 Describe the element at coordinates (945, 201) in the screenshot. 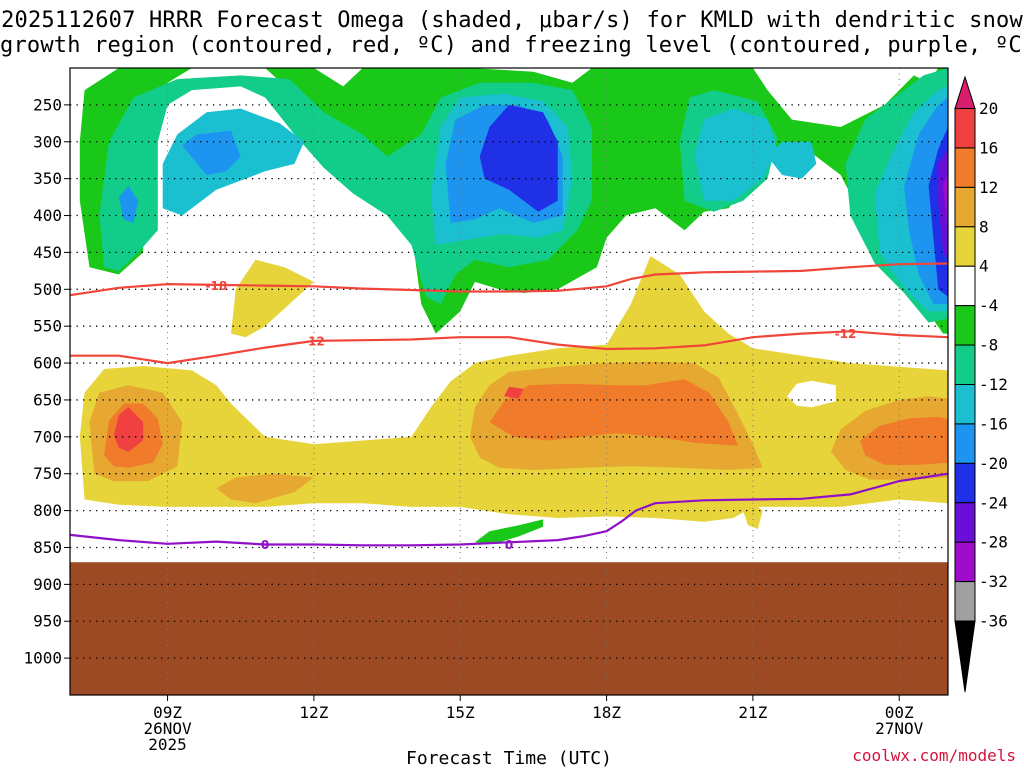

I see `omega-region-neg-violet` at that location.